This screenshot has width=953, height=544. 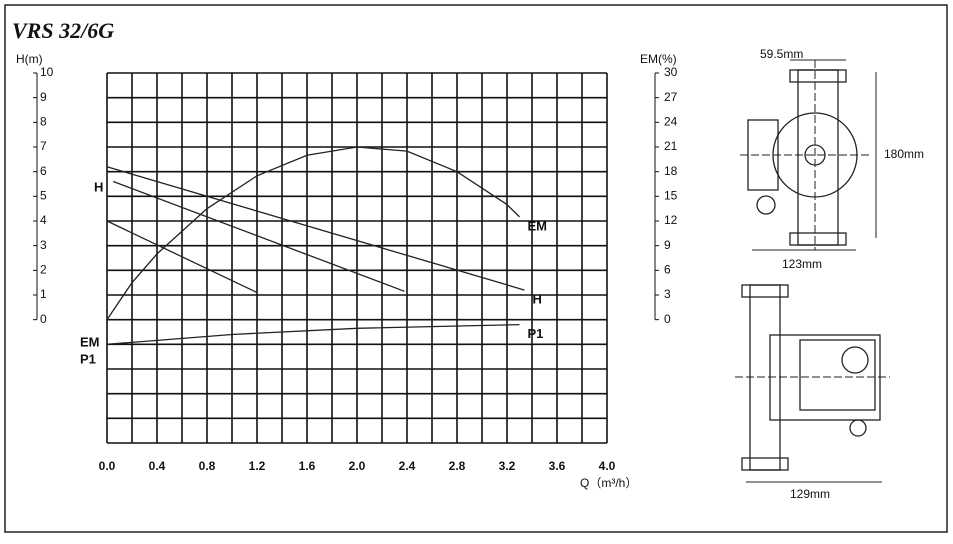 I want to click on x-tick-label: 3.2, so click(x=507, y=466).